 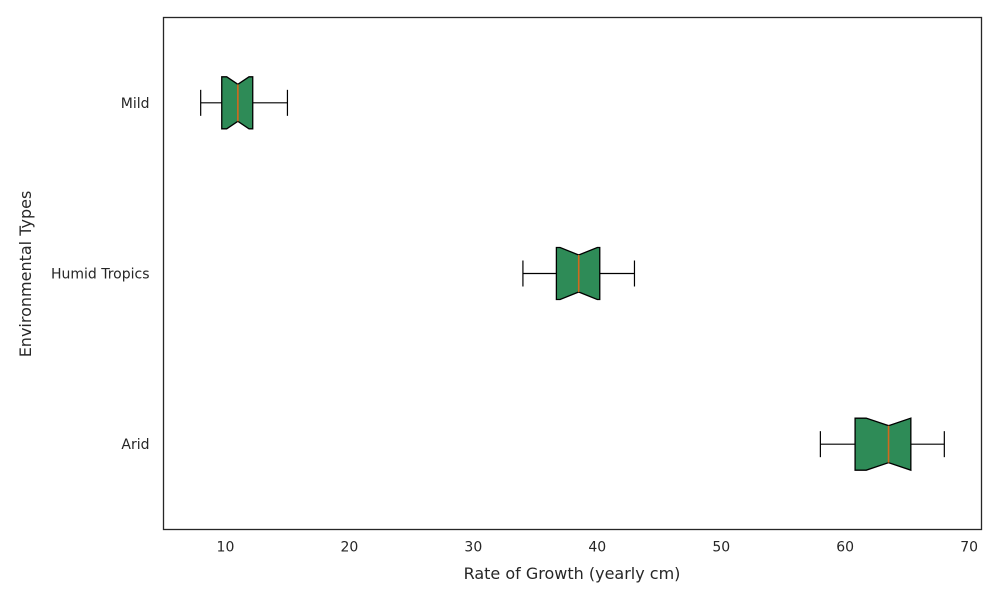 I want to click on y-tick-label-humid-tropics: Humid Tropics, so click(x=100, y=275).